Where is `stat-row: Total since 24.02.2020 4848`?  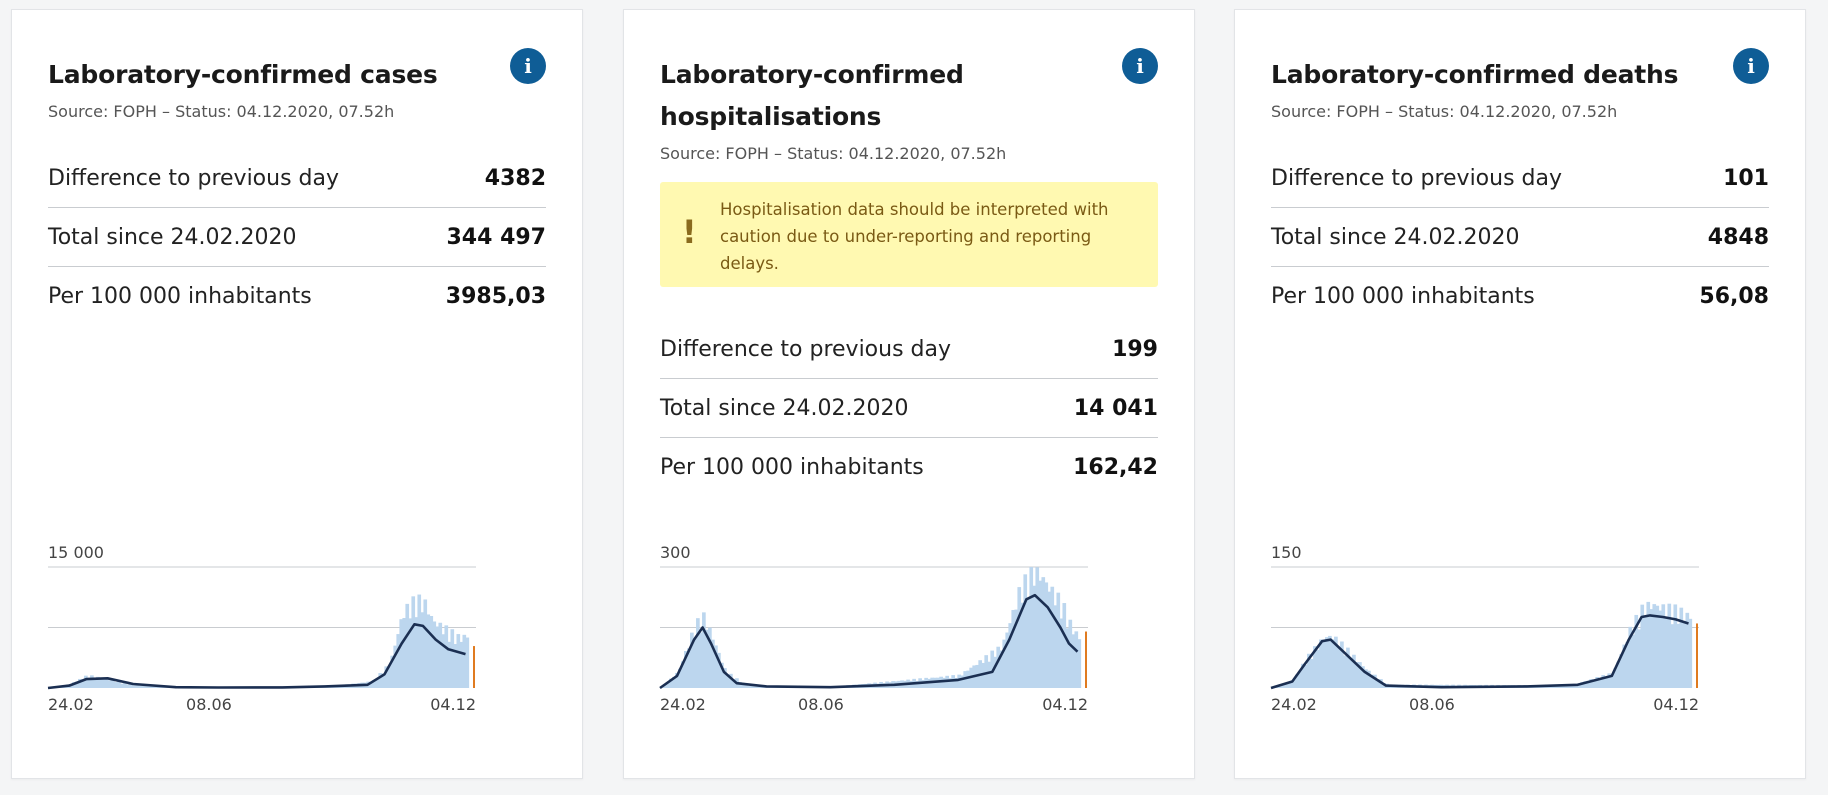
stat-row: Total since 24.02.2020 4848 is located at coordinates (1520, 236).